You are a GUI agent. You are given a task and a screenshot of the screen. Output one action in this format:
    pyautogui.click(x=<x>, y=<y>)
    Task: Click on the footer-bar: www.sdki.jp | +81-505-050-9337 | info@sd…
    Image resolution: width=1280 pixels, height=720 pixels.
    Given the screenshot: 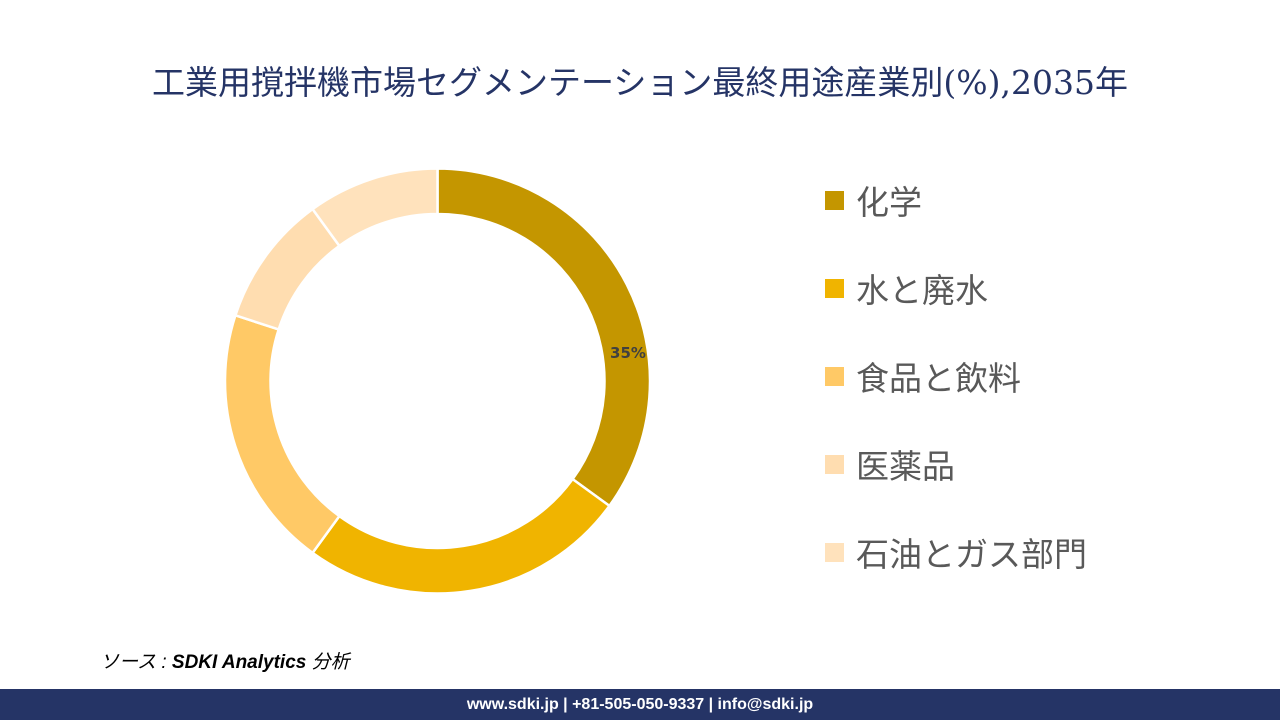 What is the action you would take?
    pyautogui.click(x=640, y=704)
    